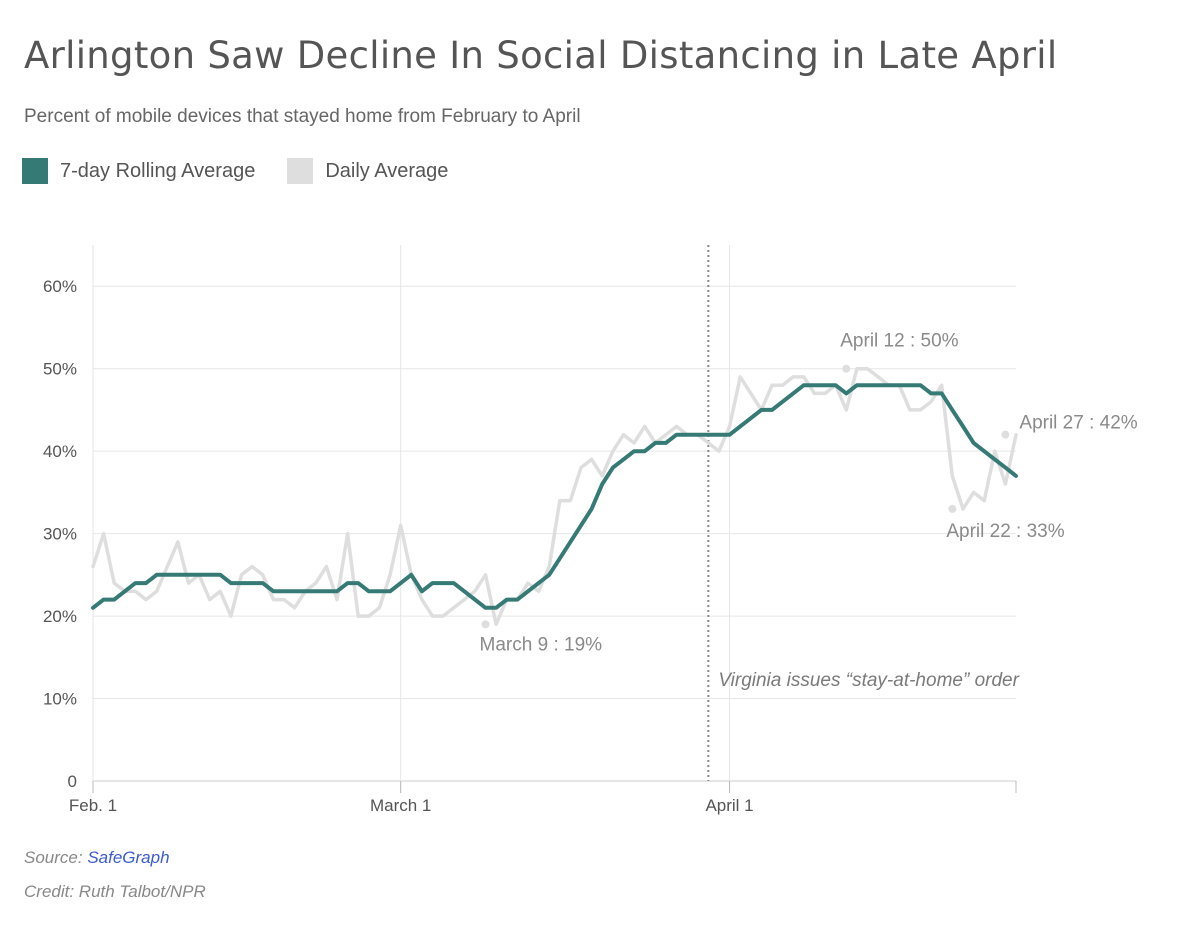 The height and width of the screenshot is (930, 1200). What do you see at coordinates (729, 805) in the screenshot?
I see `x-tick-label: April 1` at bounding box center [729, 805].